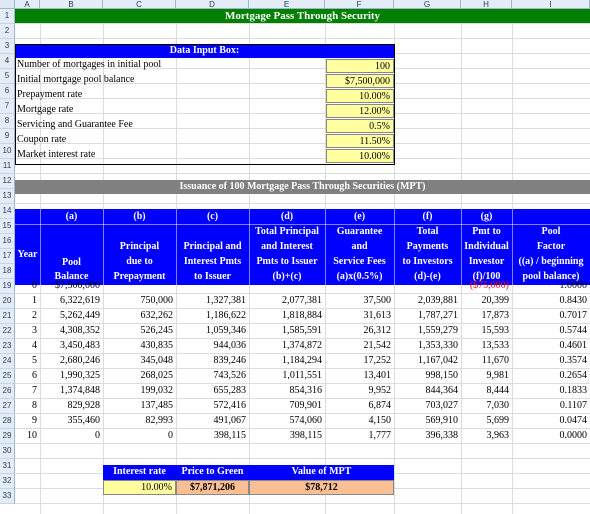 The height and width of the screenshot is (514, 590). What do you see at coordinates (306, 405) in the screenshot?
I see `table-cell-total: 709,901` at bounding box center [306, 405].